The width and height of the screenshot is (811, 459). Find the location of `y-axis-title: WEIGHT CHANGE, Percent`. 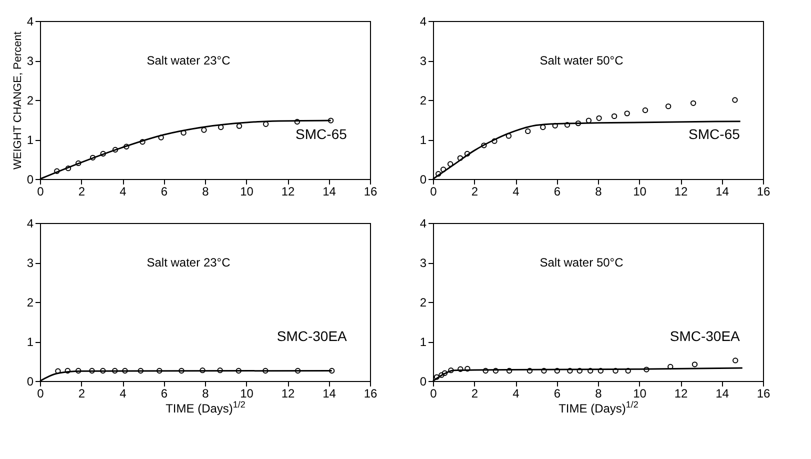

y-axis-title: WEIGHT CHANGE, Percent is located at coordinates (18, 101).